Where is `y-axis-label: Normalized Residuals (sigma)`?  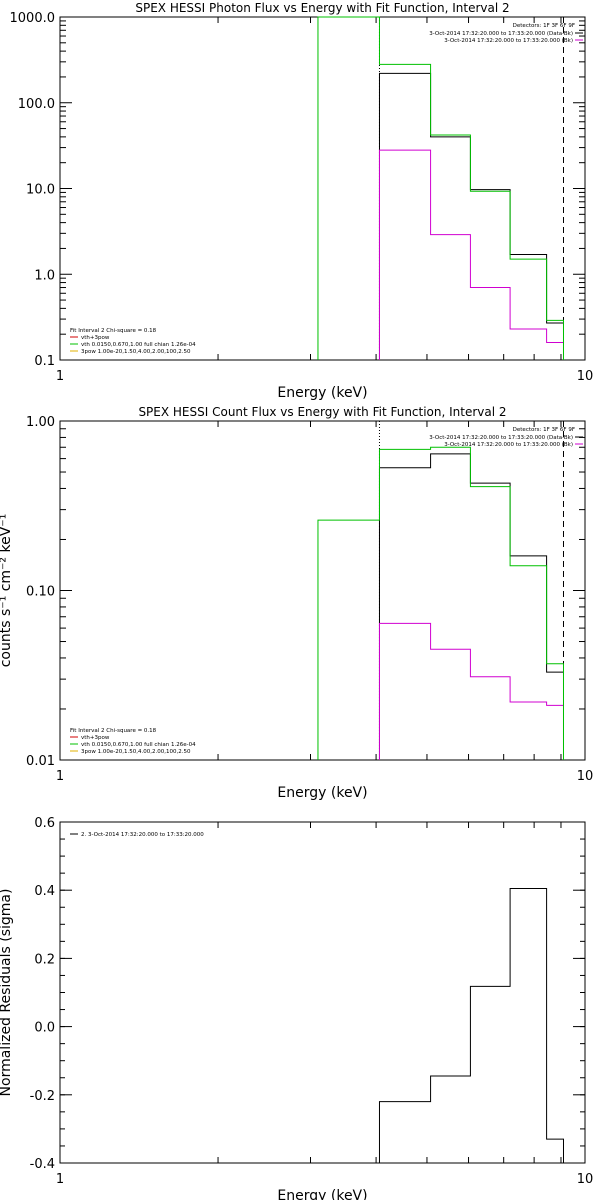
y-axis-label: Normalized Residuals (sigma) is located at coordinates (7, 993).